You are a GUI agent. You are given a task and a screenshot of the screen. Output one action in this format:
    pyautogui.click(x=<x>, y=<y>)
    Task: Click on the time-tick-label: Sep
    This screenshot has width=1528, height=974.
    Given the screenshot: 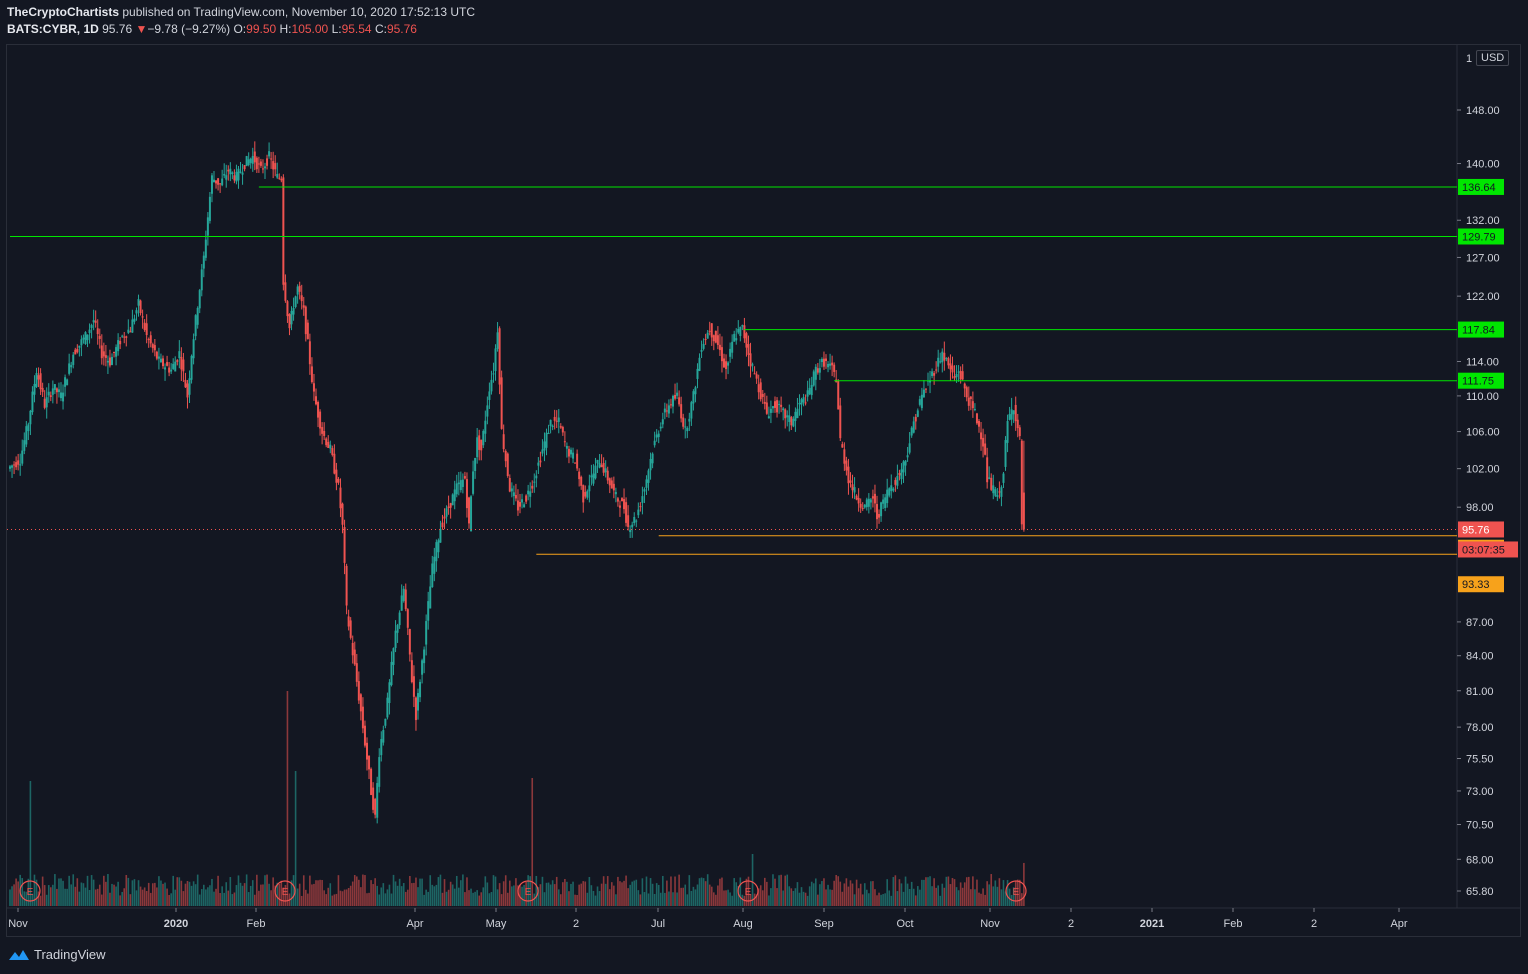 What is the action you would take?
    pyautogui.click(x=824, y=924)
    